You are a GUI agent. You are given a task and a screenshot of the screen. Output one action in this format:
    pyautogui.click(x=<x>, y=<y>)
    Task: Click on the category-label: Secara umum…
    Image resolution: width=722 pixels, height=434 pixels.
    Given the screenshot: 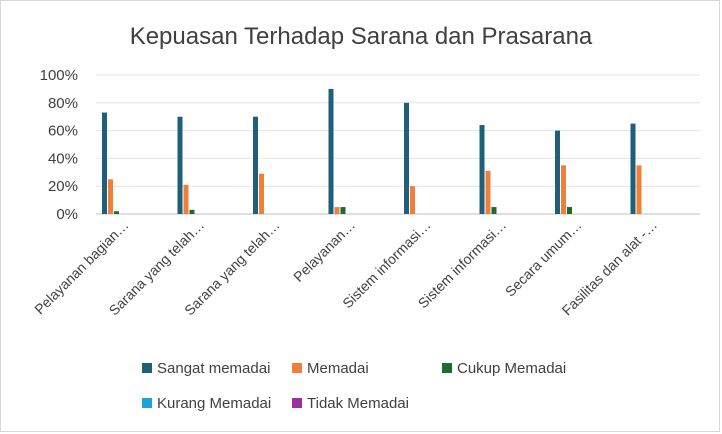 What is the action you would take?
    pyautogui.click(x=543, y=258)
    